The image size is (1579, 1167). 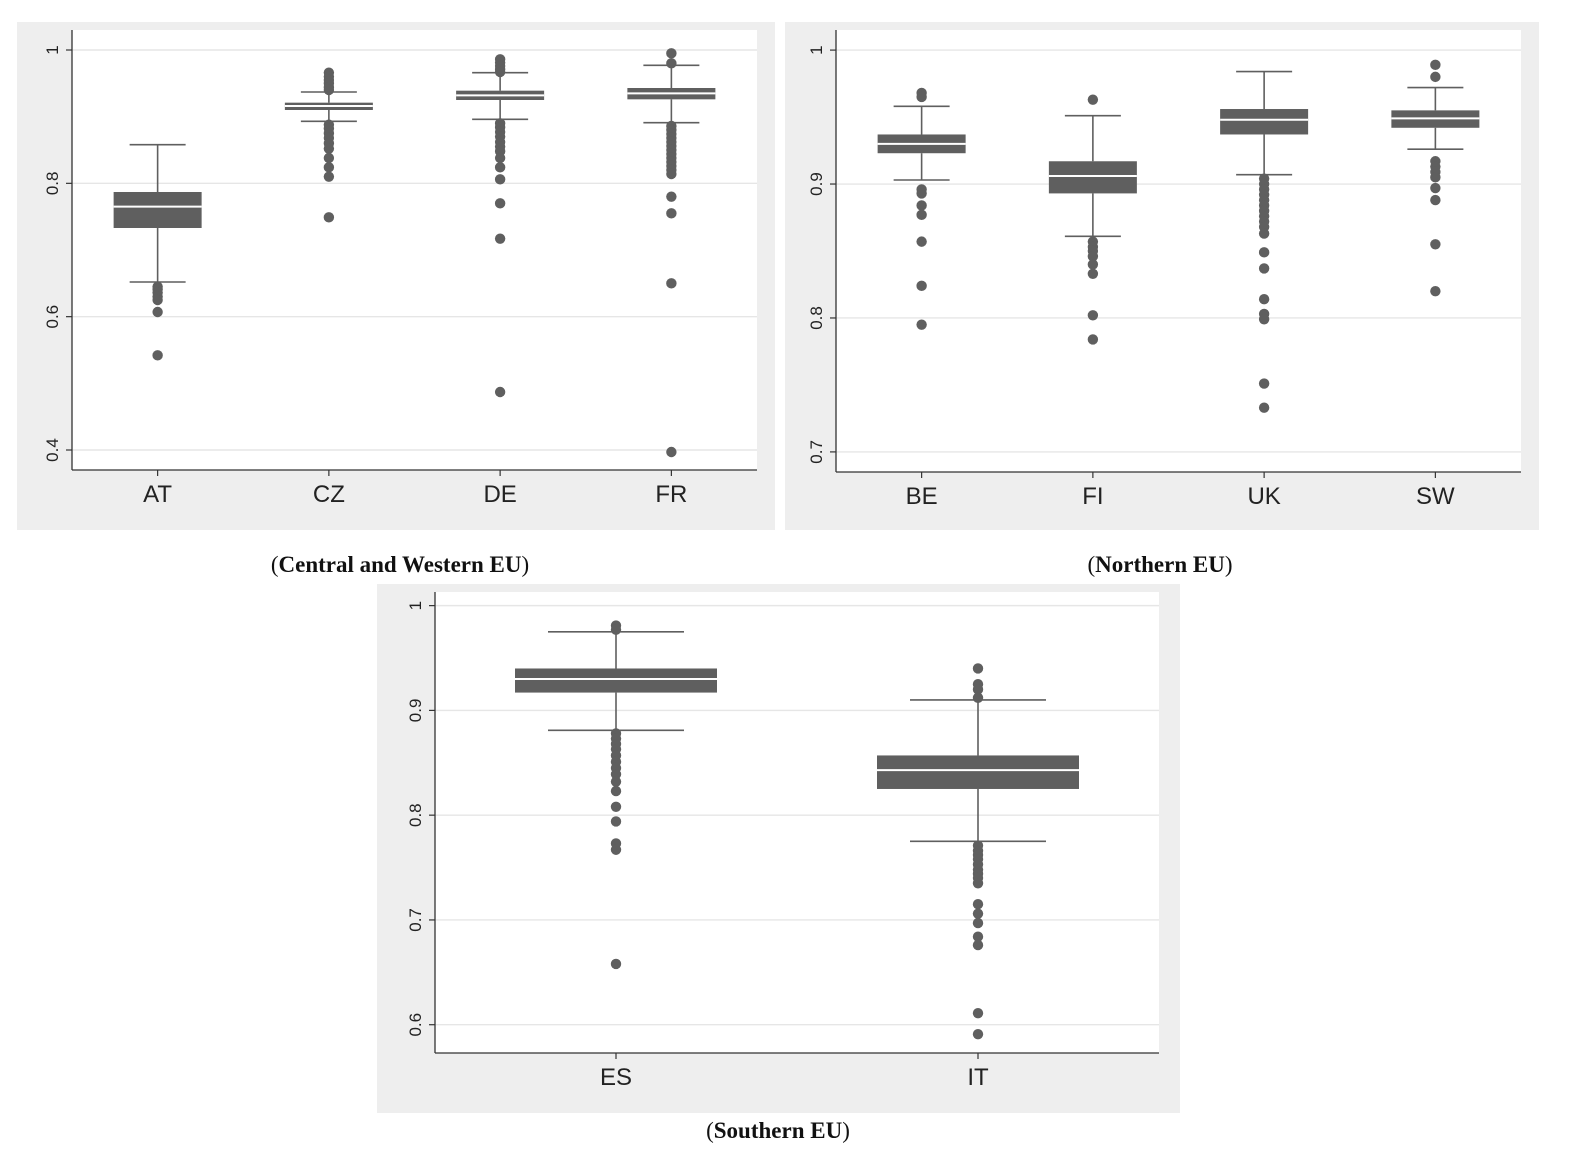 I want to click on x-tick-label: AT, so click(x=157, y=494).